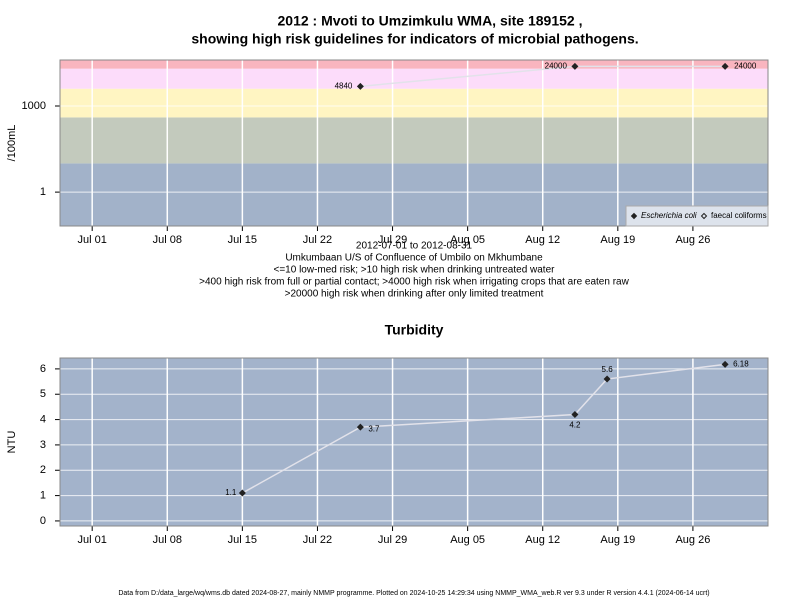 This screenshot has height=600, width=800. What do you see at coordinates (43, 445) in the screenshot?
I see `y-tick-label: 3` at bounding box center [43, 445].